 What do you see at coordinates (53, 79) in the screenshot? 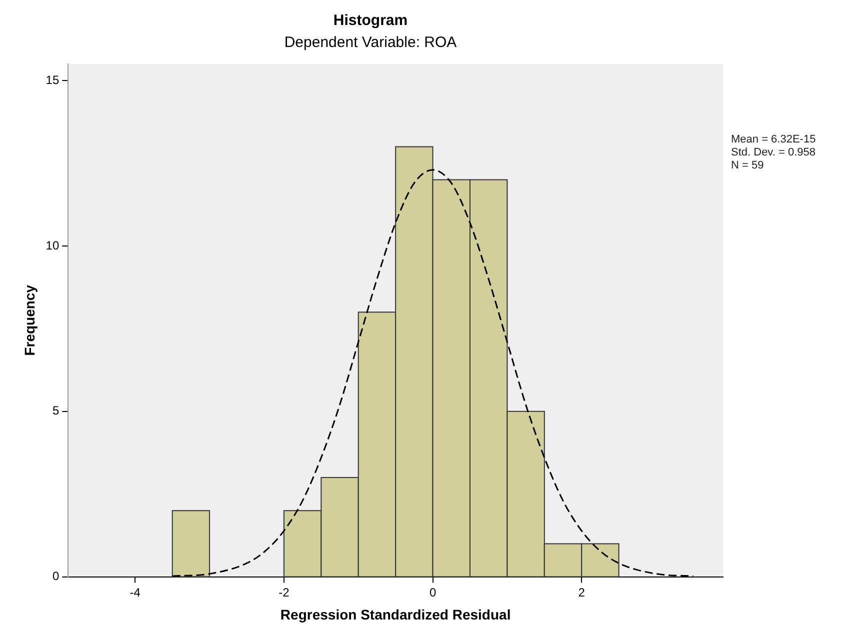
I see `y-tick-label: 15` at bounding box center [53, 79].